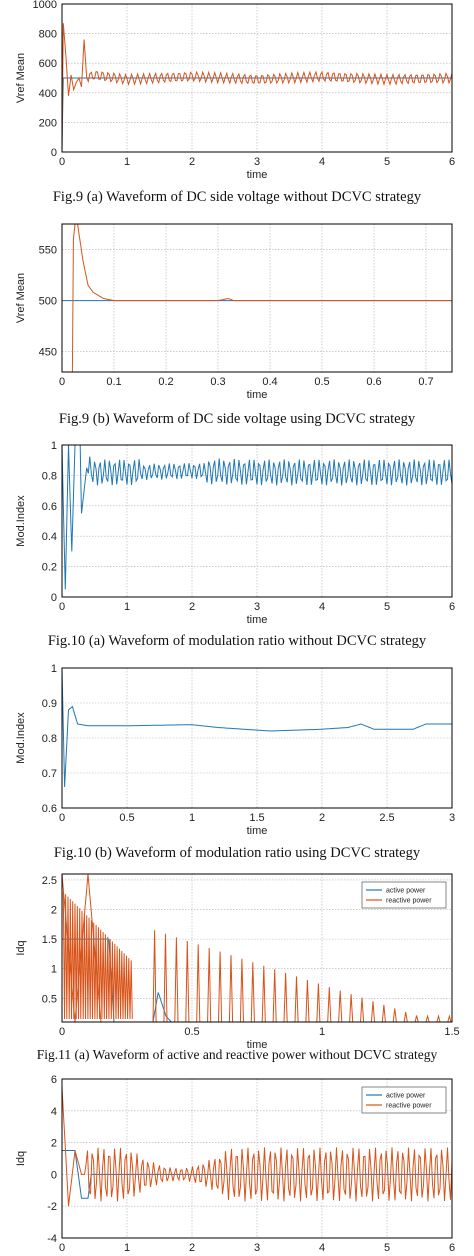 The width and height of the screenshot is (474, 1256). I want to click on y-tick-label: 500, so click(48, 302).